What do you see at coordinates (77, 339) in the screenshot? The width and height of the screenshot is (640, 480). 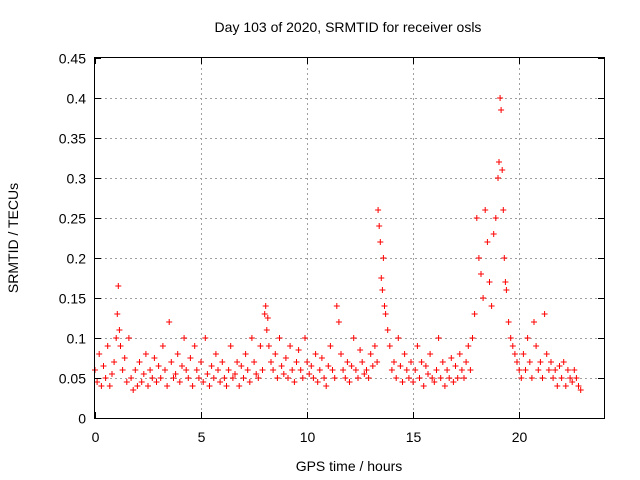 I see `y-tick-label: 0.1` at bounding box center [77, 339].